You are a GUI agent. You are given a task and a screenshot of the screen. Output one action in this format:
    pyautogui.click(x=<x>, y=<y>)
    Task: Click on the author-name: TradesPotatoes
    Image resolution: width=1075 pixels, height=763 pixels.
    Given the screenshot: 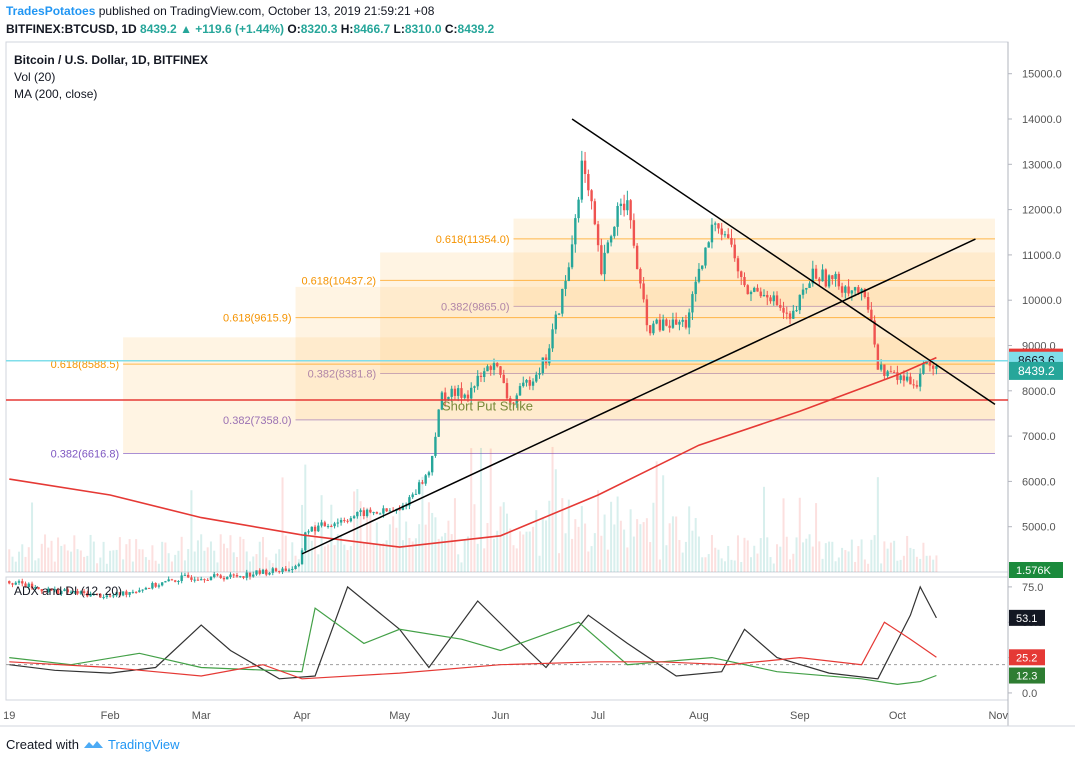 What is the action you would take?
    pyautogui.click(x=51, y=11)
    